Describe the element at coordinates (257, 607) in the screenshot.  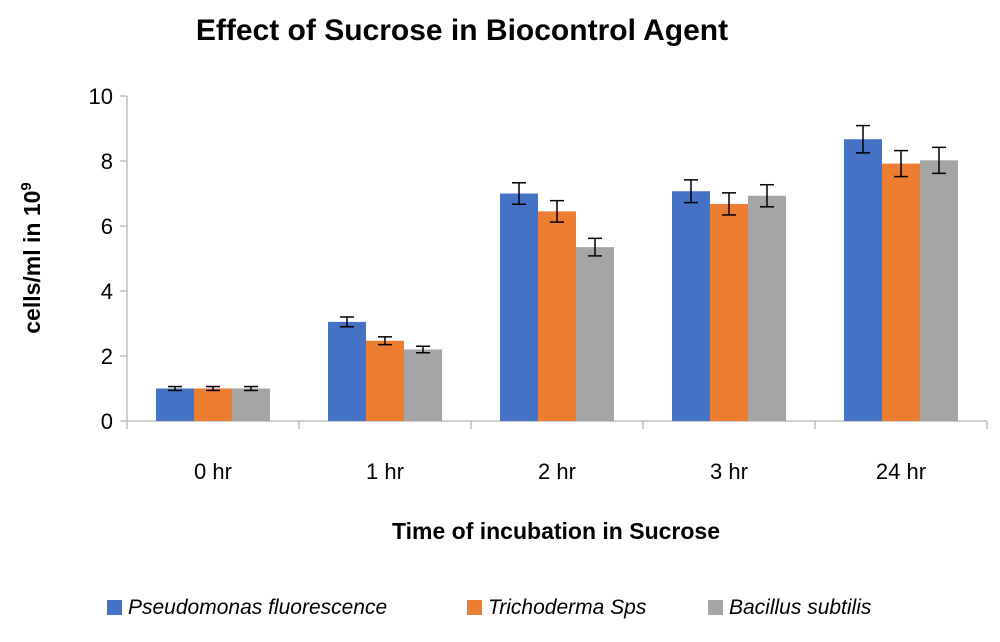
I see `legend-label: Pseudomonas fluorescence` at that location.